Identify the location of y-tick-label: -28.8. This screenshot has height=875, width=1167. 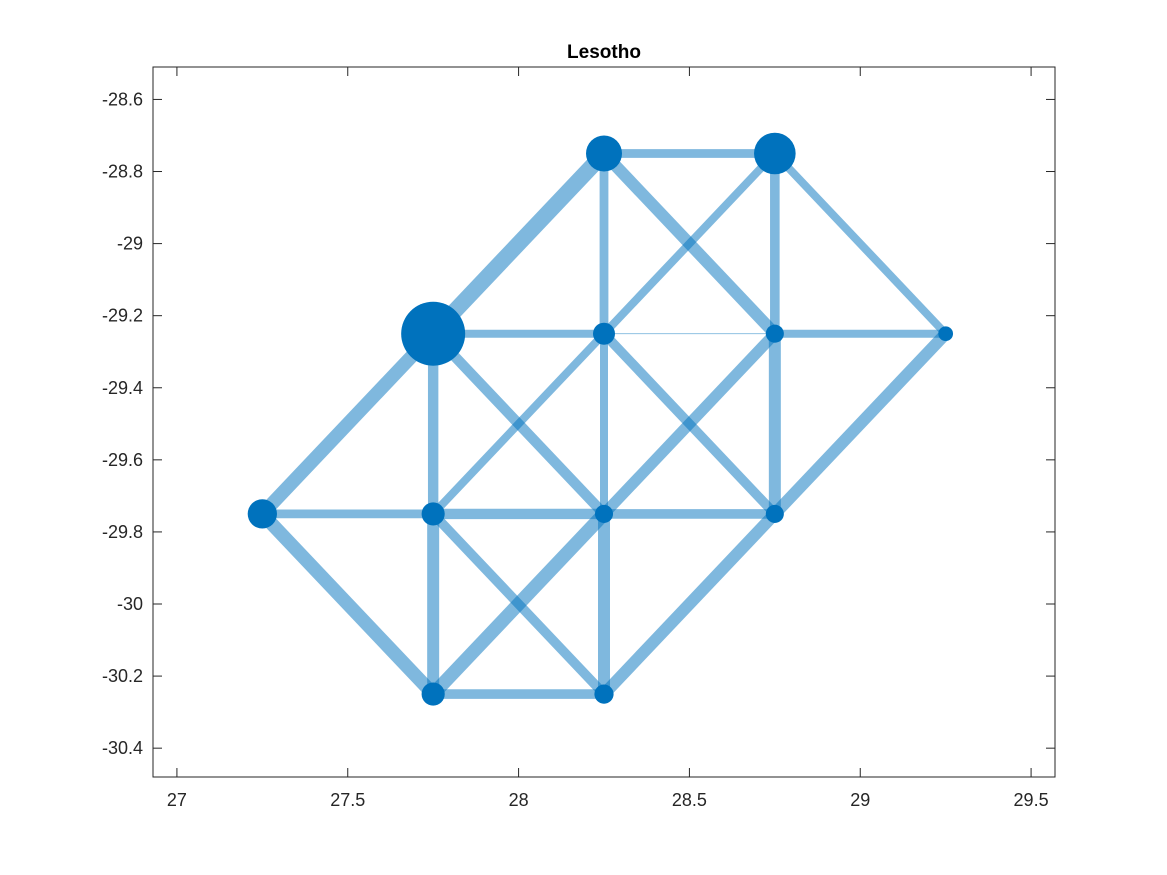
(122, 172).